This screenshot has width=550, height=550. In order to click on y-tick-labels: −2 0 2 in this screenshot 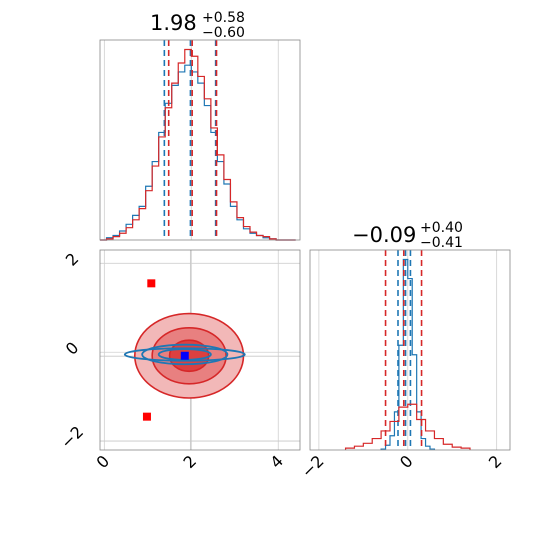, I will do `click(72, 350)`.